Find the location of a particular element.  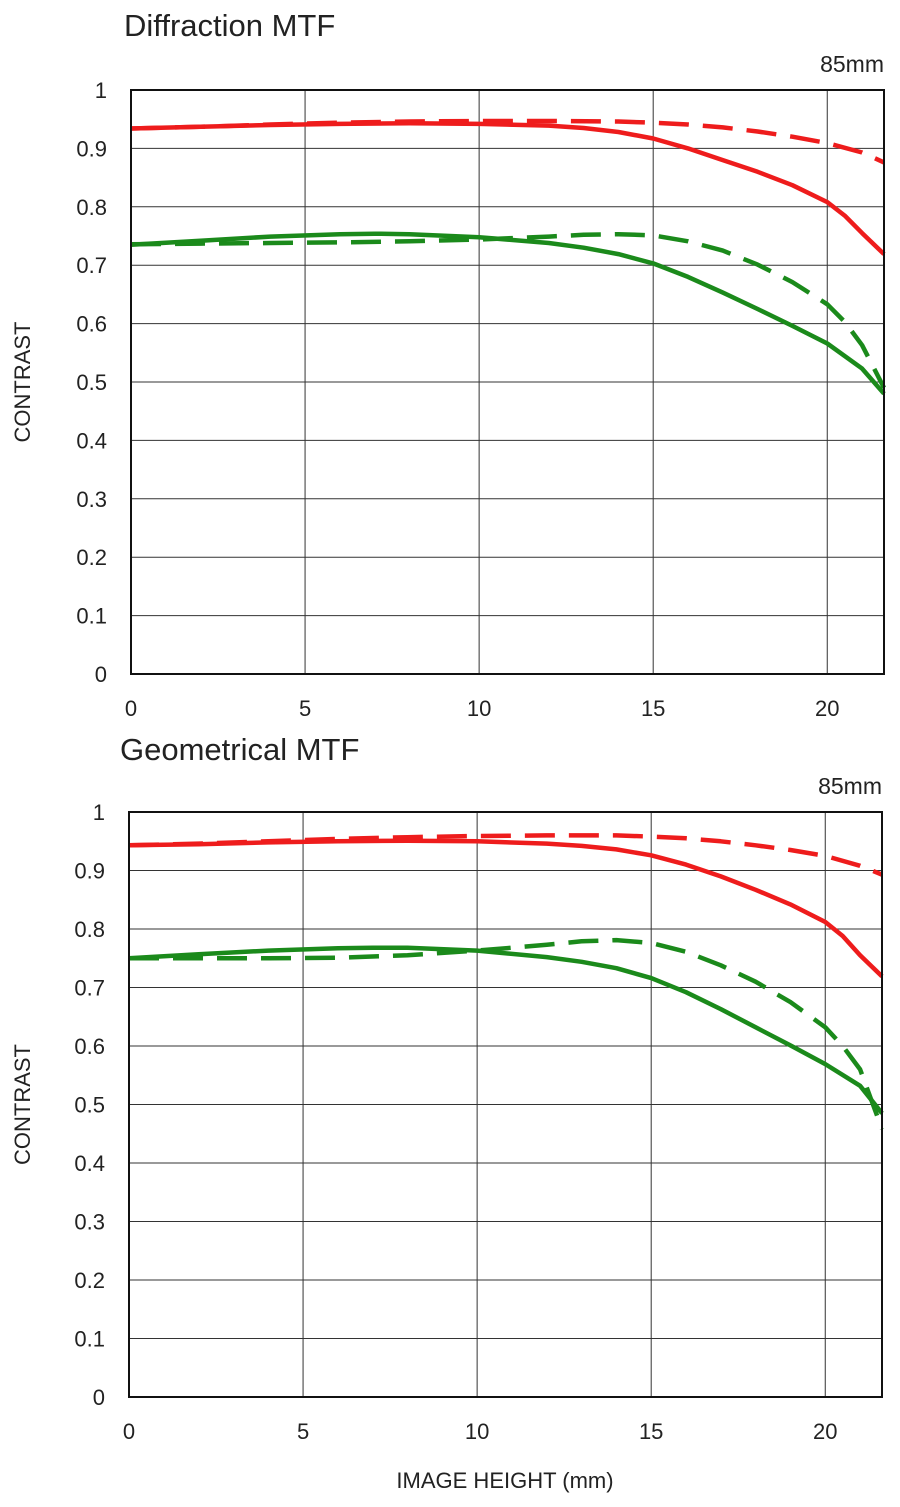

chart-2-y-tick-label: 0 is located at coordinates (99, 1397).